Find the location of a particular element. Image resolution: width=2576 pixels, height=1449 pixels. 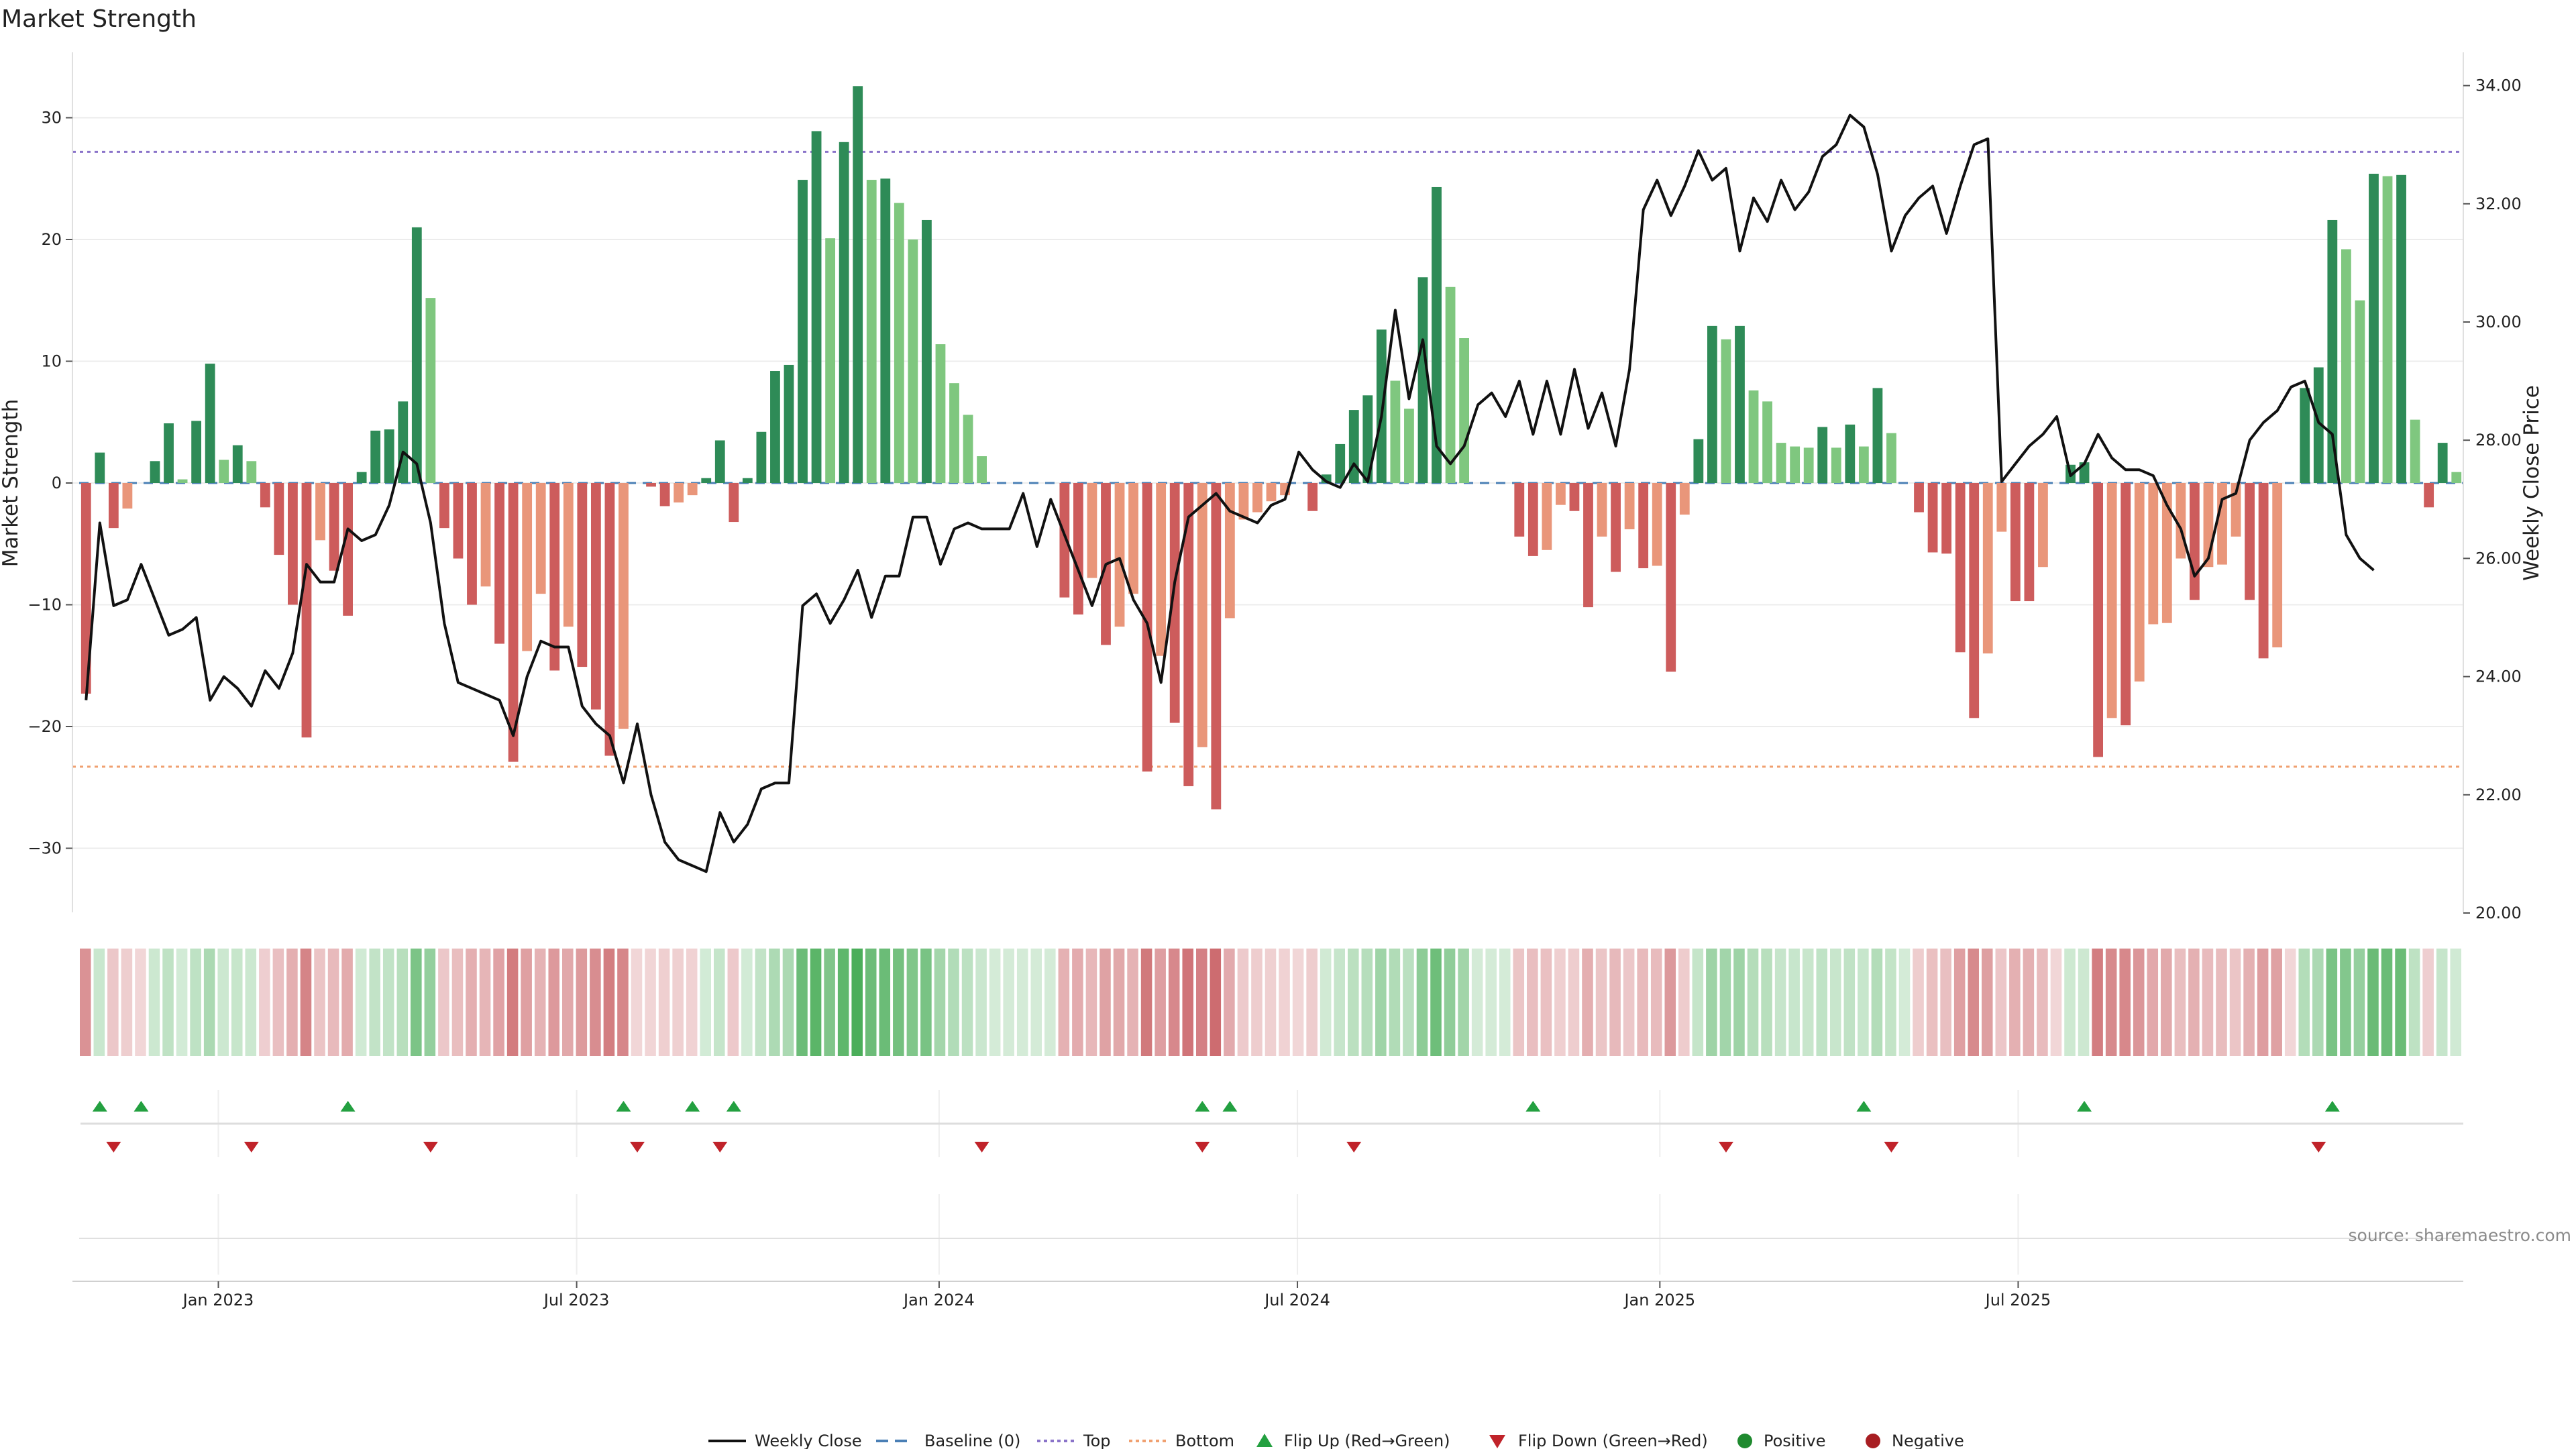

flip-markers-panel is located at coordinates (1271, 1123).